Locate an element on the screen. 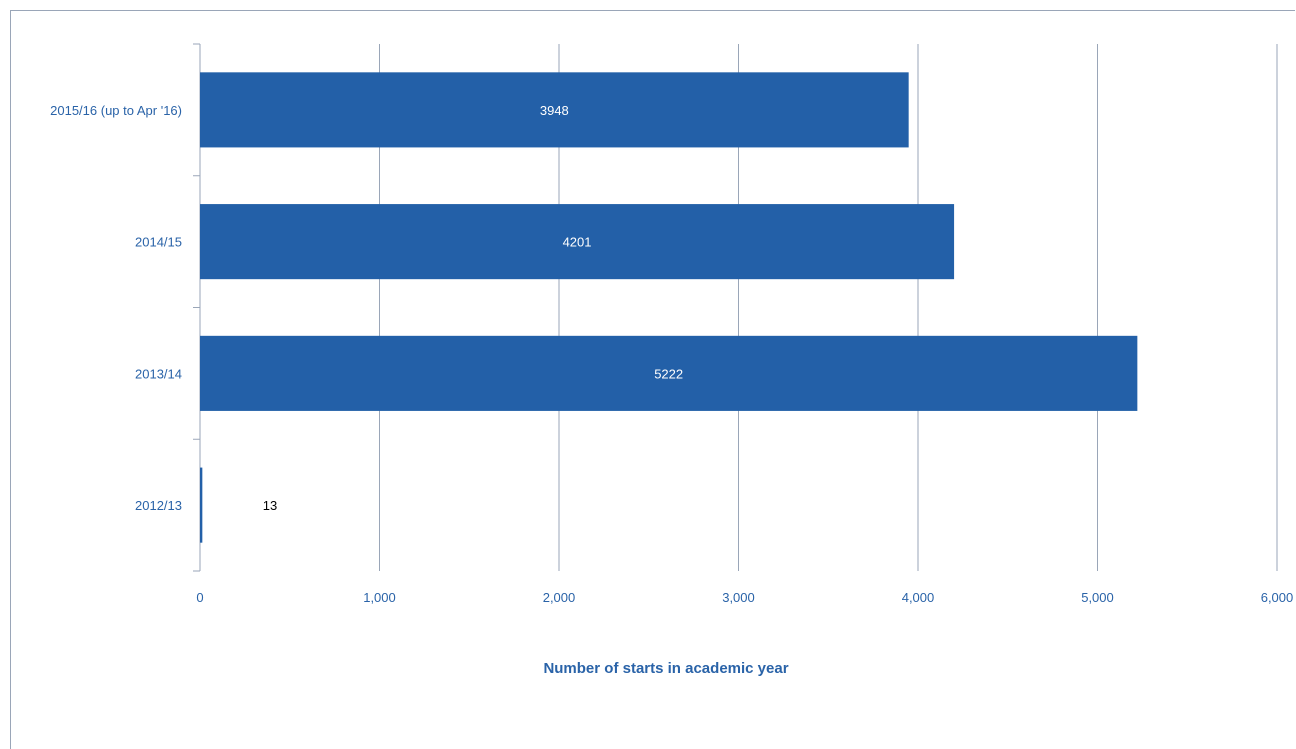  bar-data-label: 4201 is located at coordinates (577, 242).